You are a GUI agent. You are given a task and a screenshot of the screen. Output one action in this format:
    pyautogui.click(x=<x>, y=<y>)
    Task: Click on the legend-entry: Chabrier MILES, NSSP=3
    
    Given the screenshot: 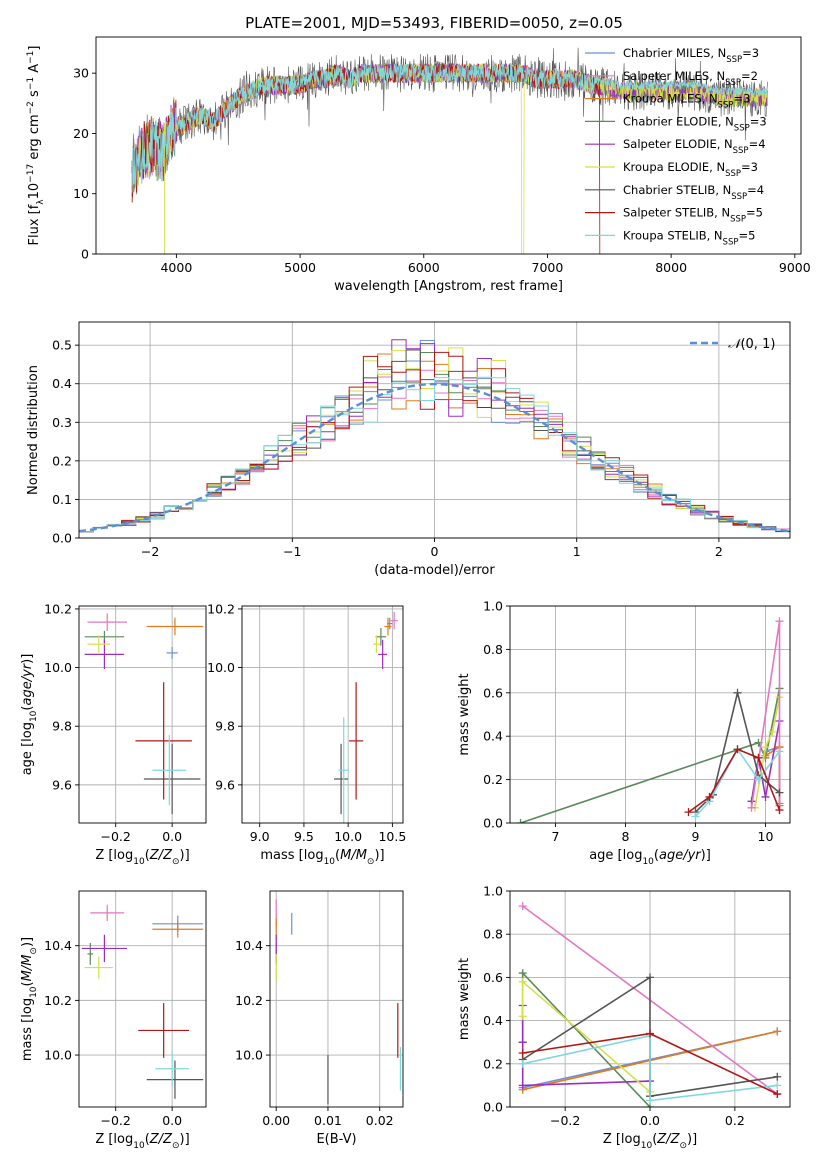 What is the action you would take?
    pyautogui.click(x=691, y=55)
    